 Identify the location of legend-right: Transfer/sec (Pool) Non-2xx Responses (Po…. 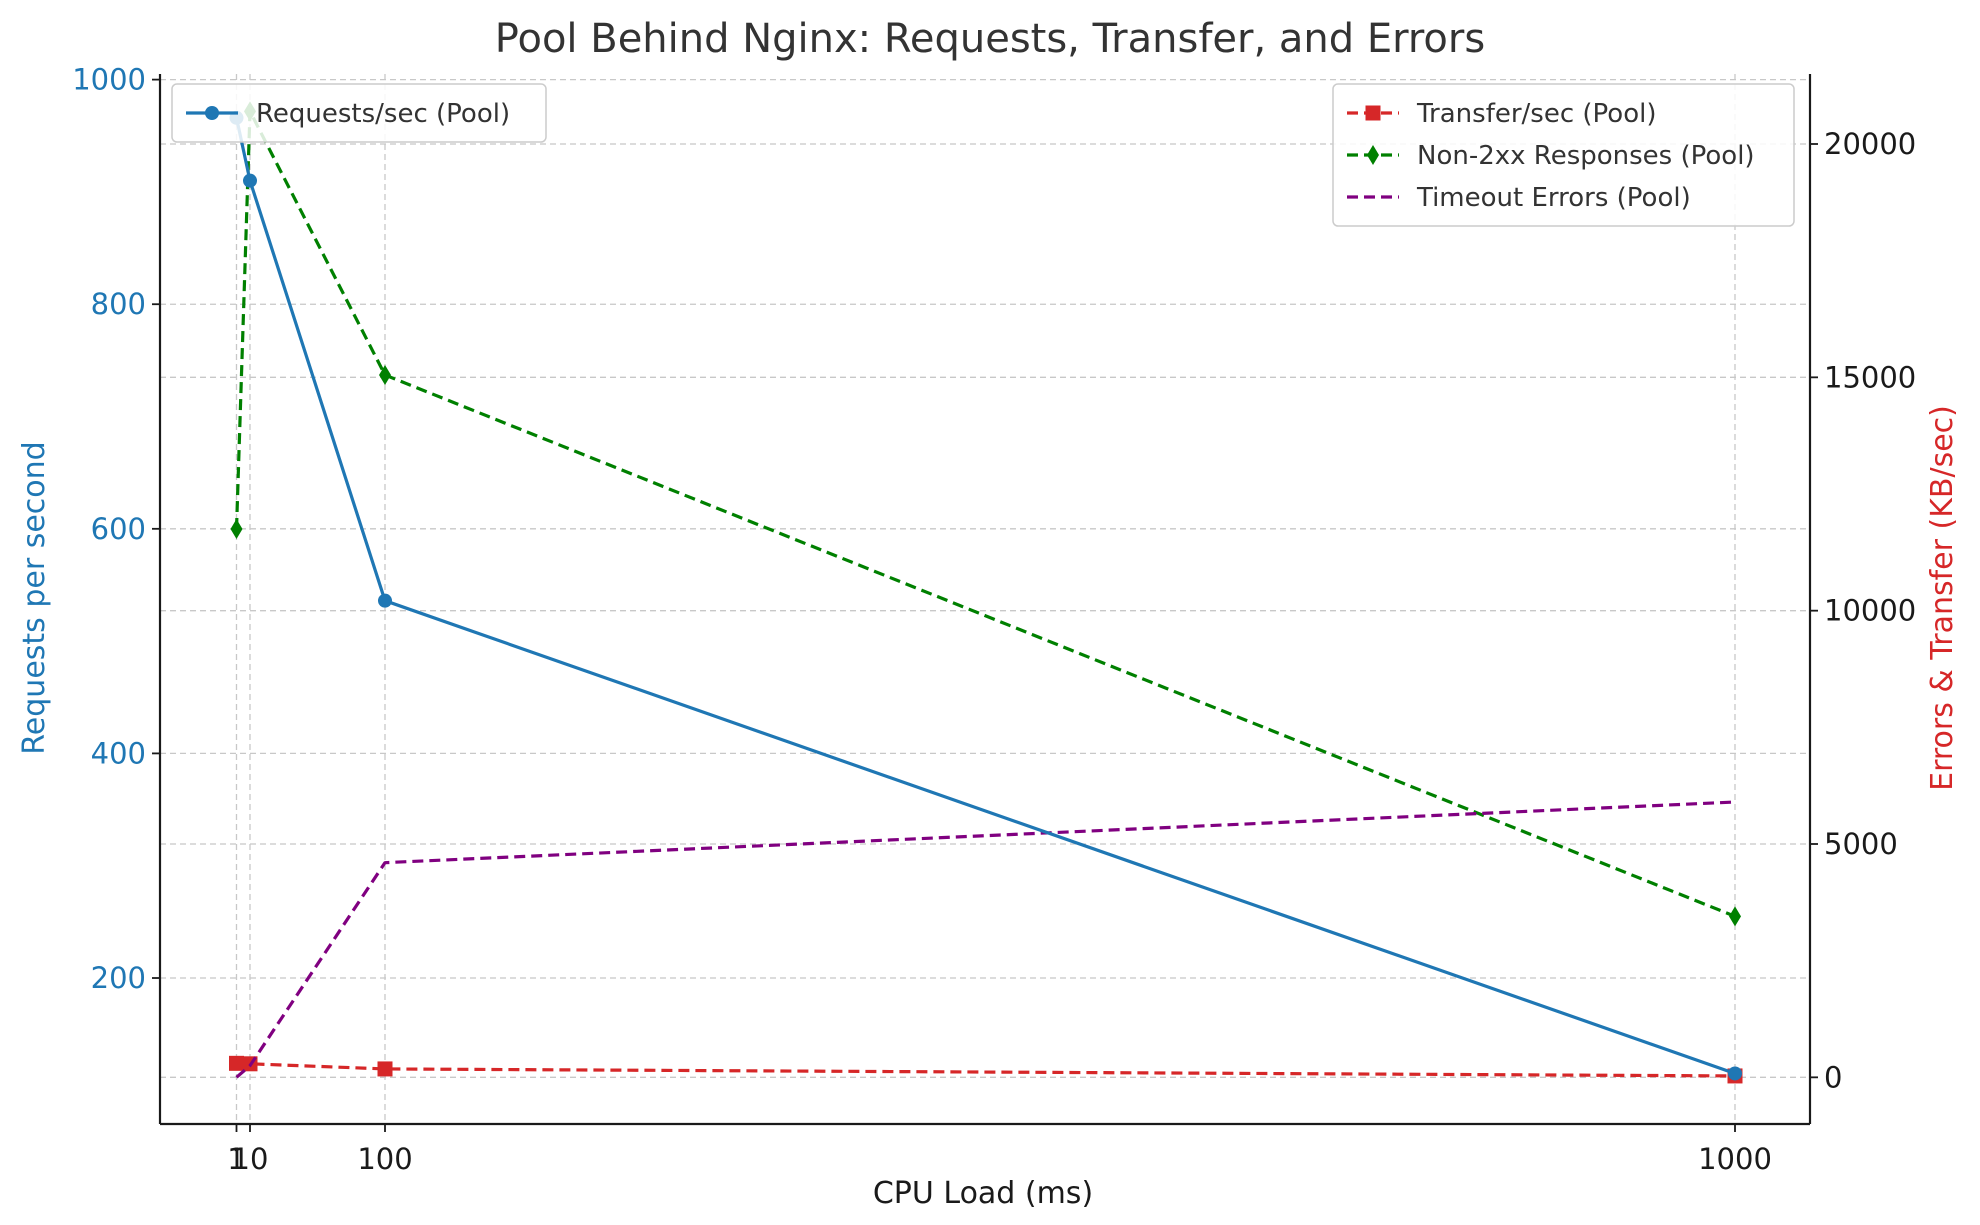
(1563, 155).